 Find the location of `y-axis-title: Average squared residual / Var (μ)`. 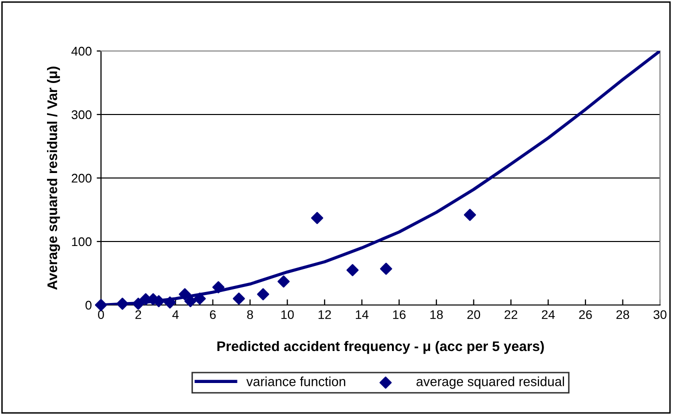

y-axis-title: Average squared residual / Var (μ) is located at coordinates (53, 178).